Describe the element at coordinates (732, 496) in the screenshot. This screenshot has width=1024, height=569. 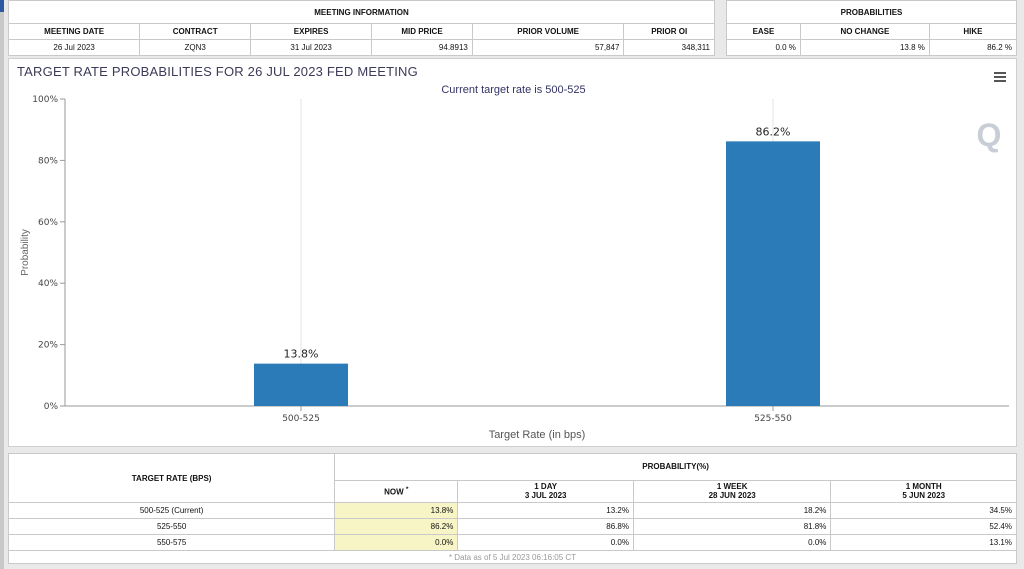
I see `period-1-week-date: 28 JUN 2023` at that location.